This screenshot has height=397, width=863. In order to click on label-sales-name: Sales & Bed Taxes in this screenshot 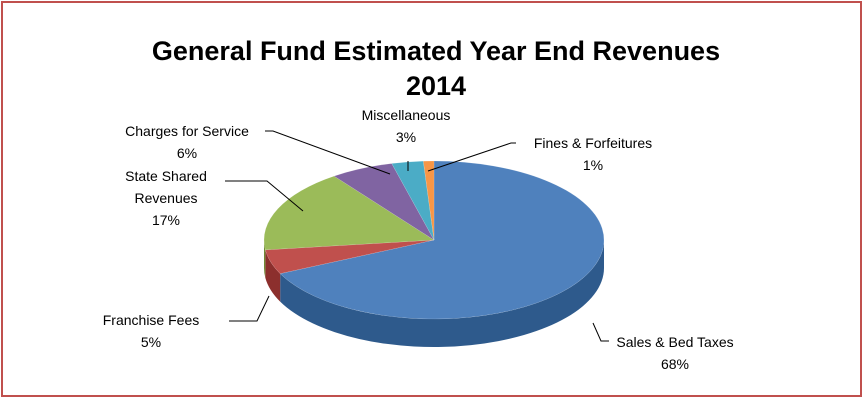, I will do `click(674, 342)`.